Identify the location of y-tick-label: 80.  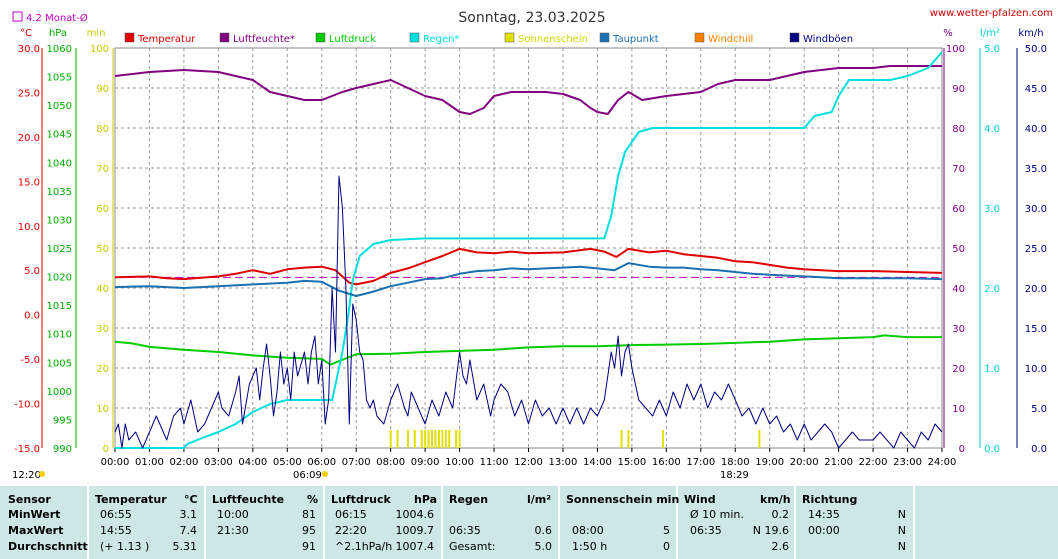
(958, 129).